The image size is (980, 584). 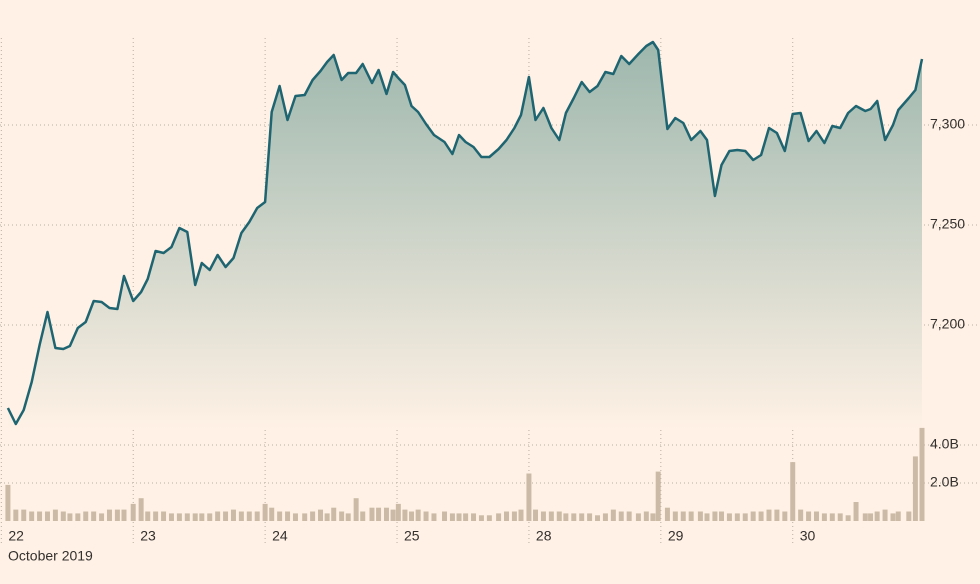 What do you see at coordinates (944, 444) in the screenshot?
I see `y2-tick-label: 4.0B` at bounding box center [944, 444].